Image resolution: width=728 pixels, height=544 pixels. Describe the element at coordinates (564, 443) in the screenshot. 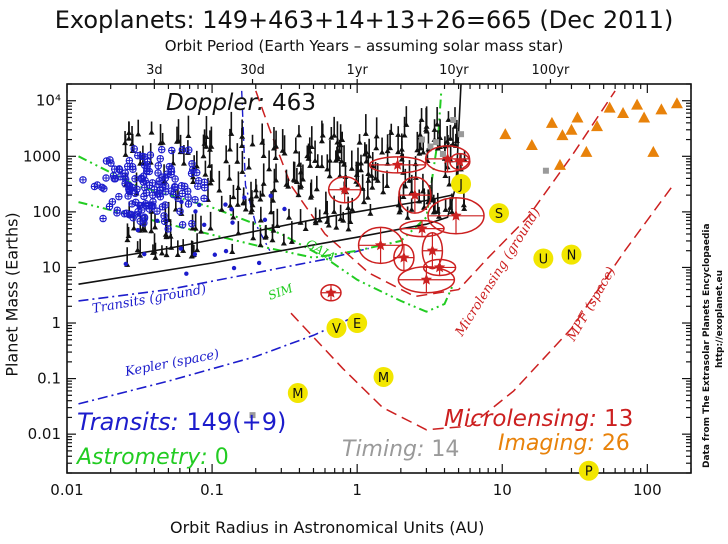

I see `imaging-label: Imaging: 26` at that location.